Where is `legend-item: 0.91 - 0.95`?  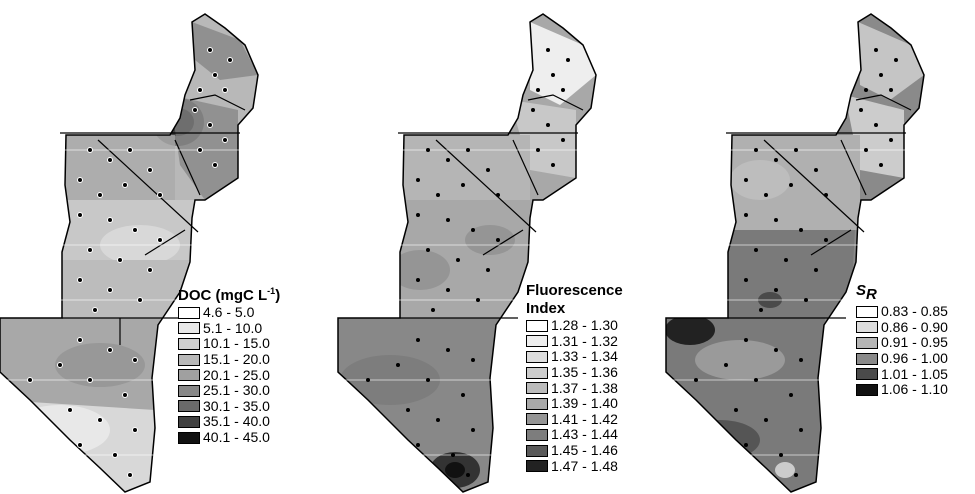 legend-item: 0.91 - 0.95 is located at coordinates (902, 343).